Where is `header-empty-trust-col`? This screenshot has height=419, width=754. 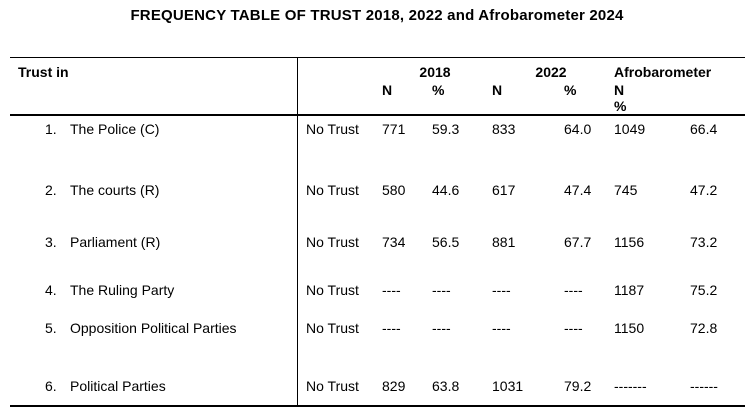
header-empty-trust-col is located at coordinates (339, 87).